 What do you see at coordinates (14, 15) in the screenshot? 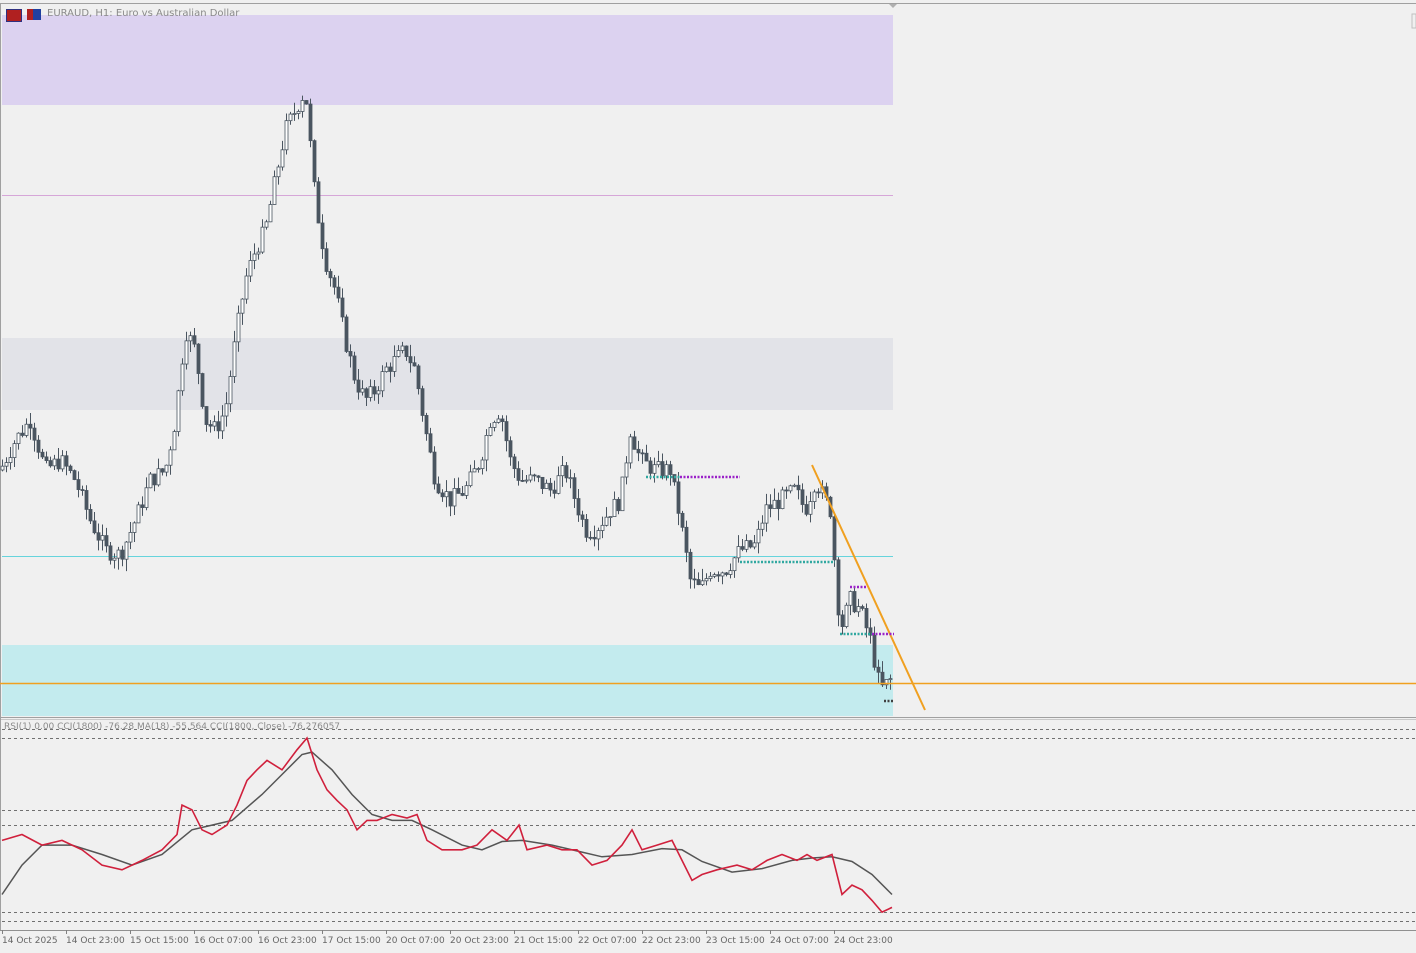
I see `chart-list-icon` at bounding box center [14, 15].